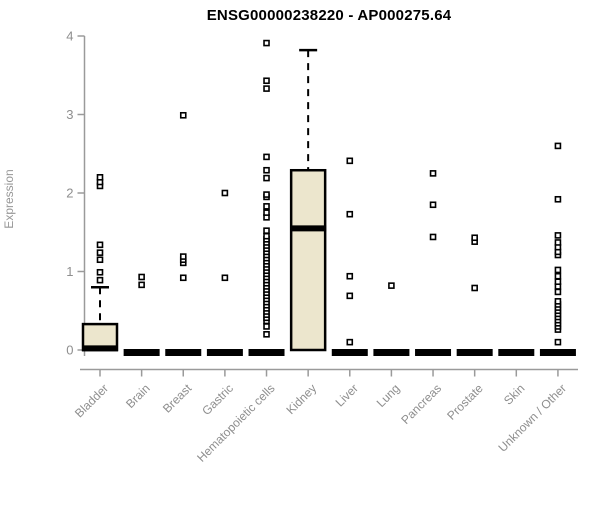 This screenshot has height=505, width=600. What do you see at coordinates (9, 199) in the screenshot?
I see `y-axis-label: Expression` at bounding box center [9, 199].